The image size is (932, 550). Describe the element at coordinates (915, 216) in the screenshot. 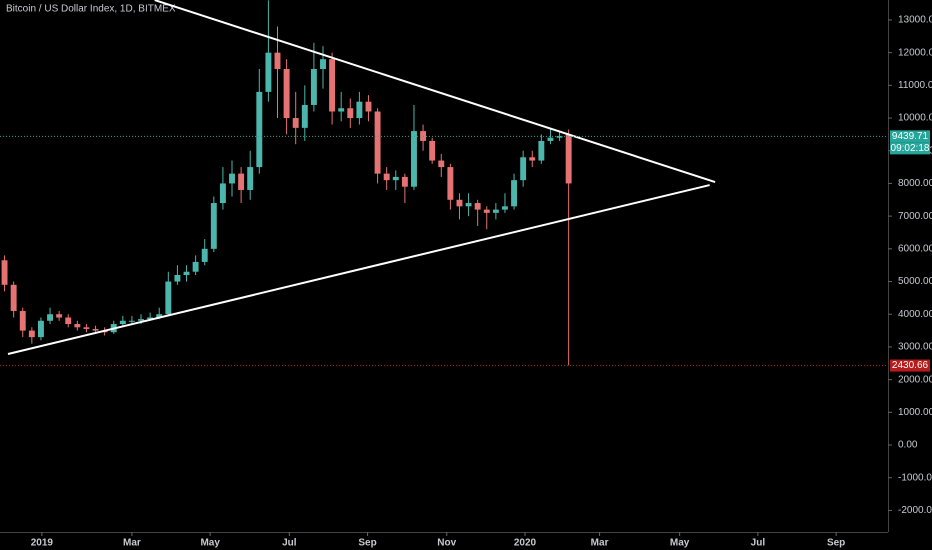

I see `y-tick-label: 7000.00` at that location.